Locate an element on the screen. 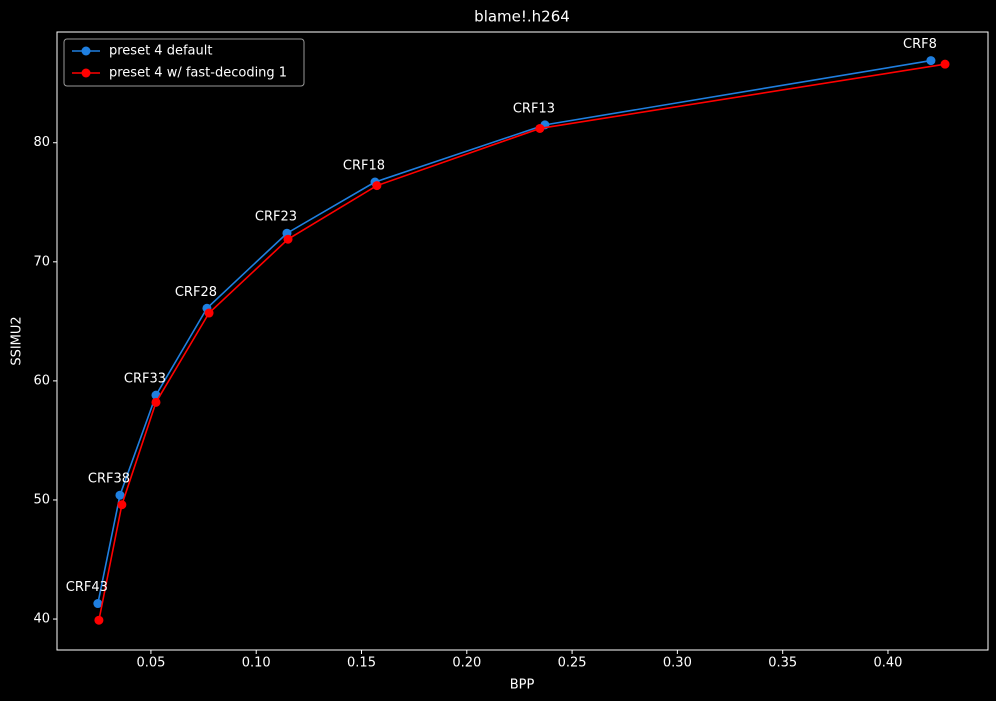 This screenshot has height=701, width=996. x-tick-label: 0.40 is located at coordinates (887, 663).